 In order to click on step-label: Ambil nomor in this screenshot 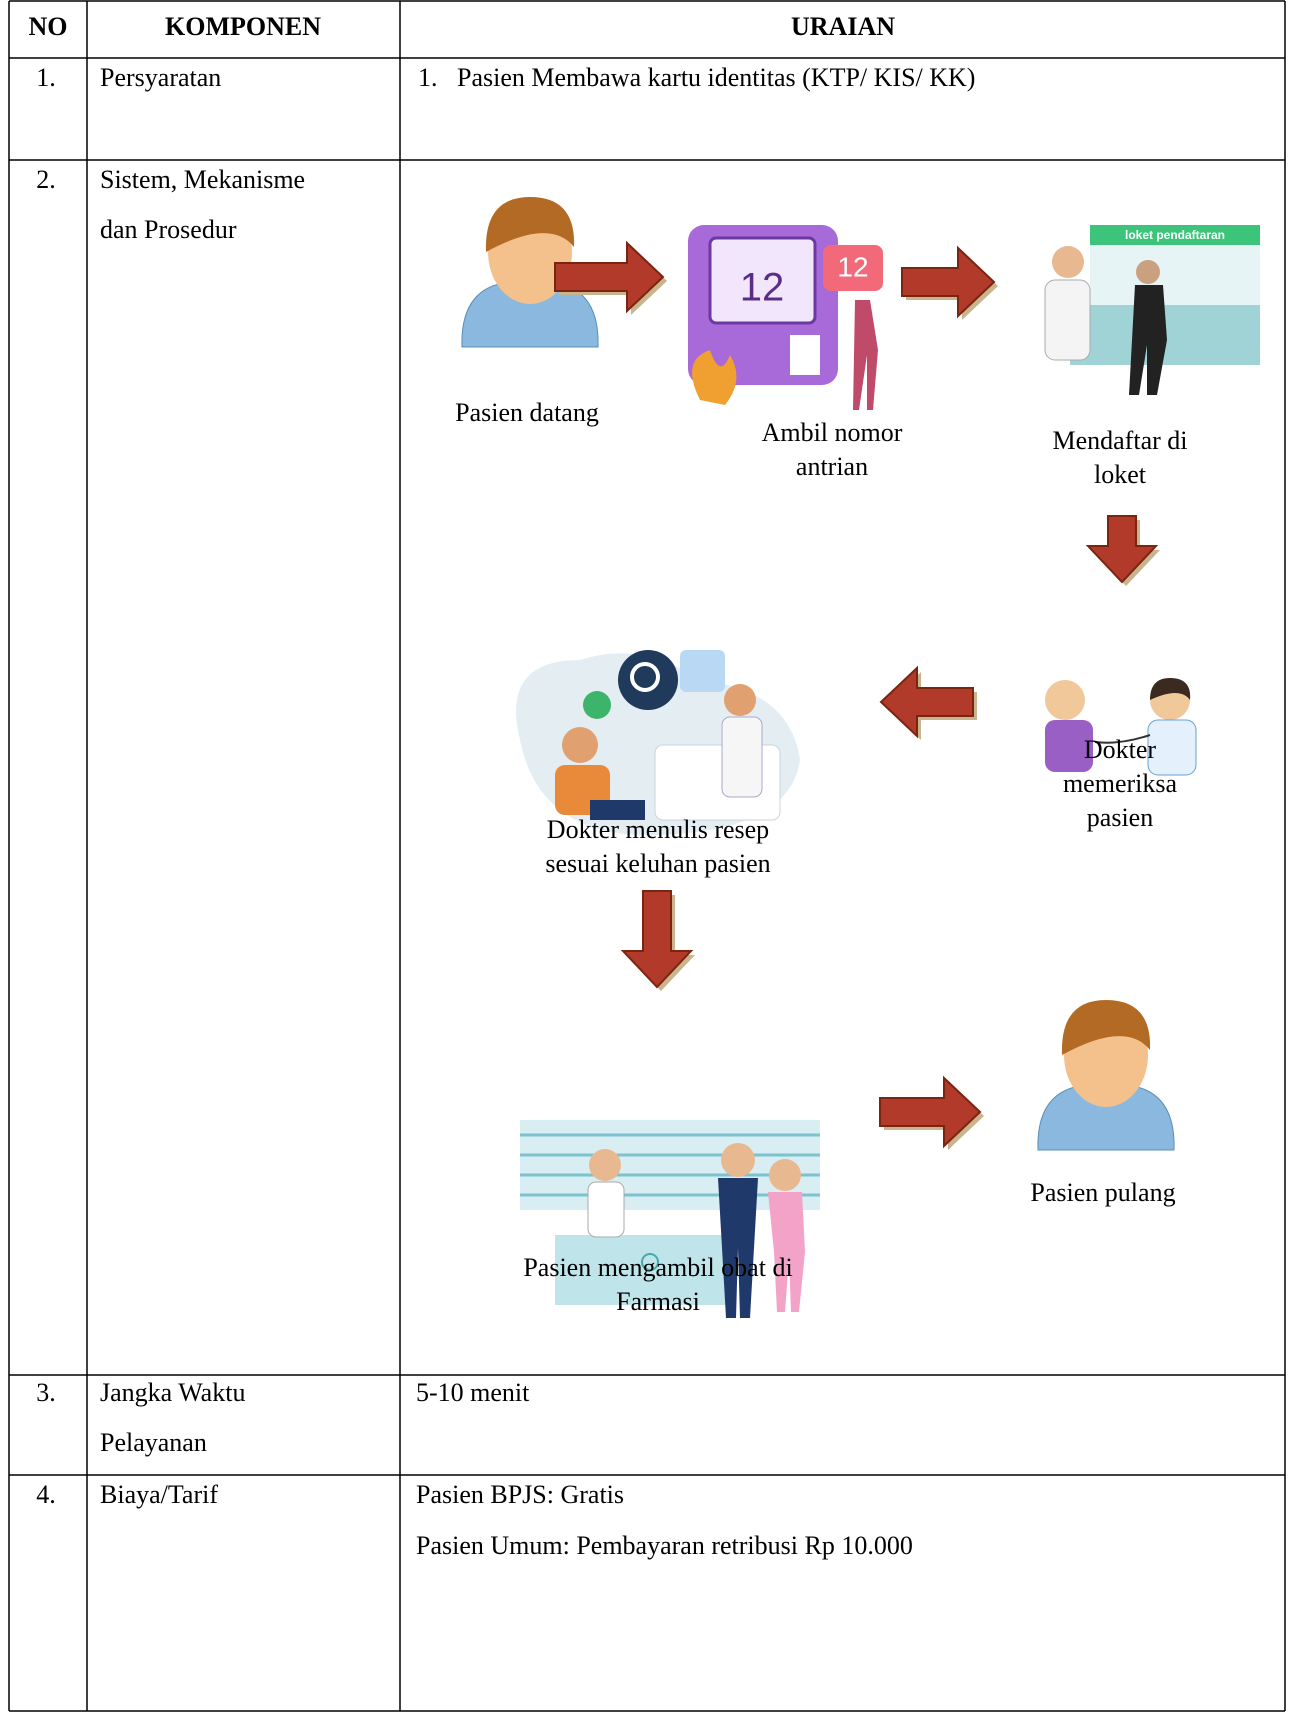, I will do `click(832, 432)`.